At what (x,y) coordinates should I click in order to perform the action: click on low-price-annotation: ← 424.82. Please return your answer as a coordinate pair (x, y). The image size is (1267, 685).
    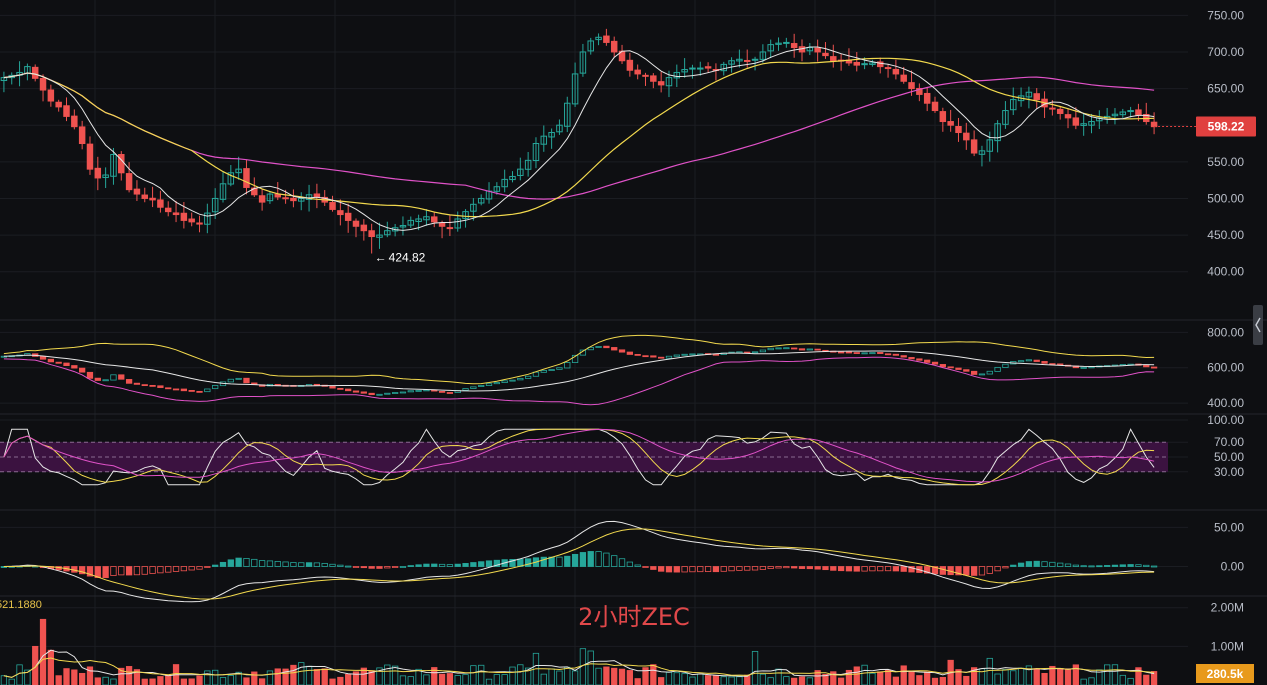
    Looking at the image, I should click on (400, 258).